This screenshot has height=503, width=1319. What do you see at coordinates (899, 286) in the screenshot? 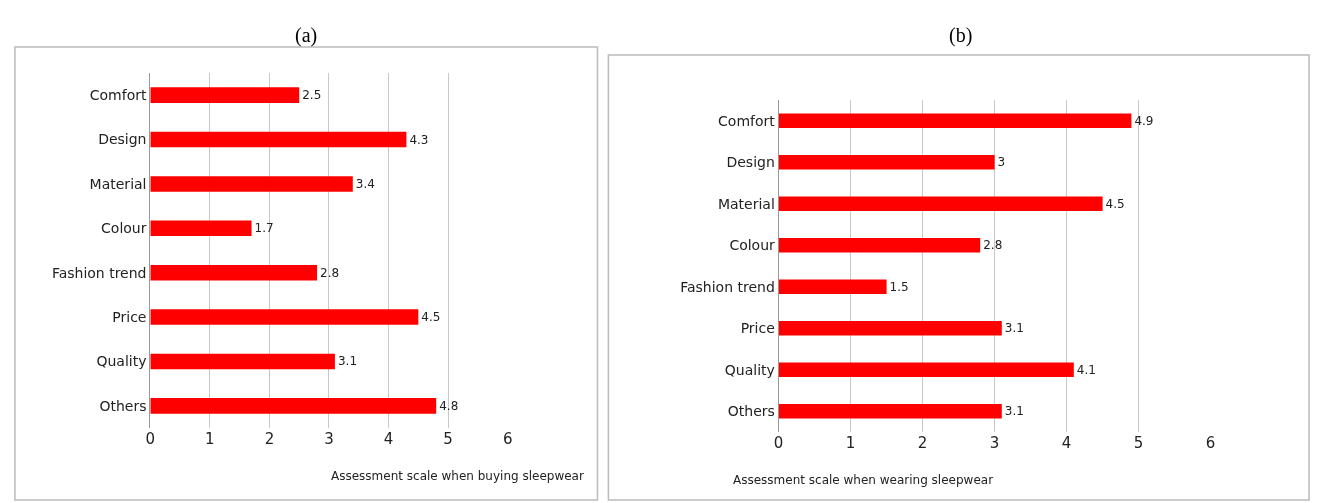
I see `data-label: 1.5` at bounding box center [899, 286].